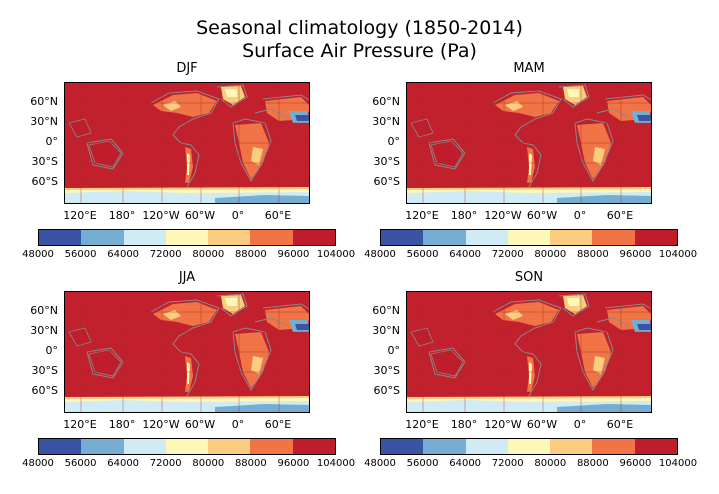  Describe the element at coordinates (336, 463) in the screenshot. I see `colorbar-tick-label: 104000` at that location.